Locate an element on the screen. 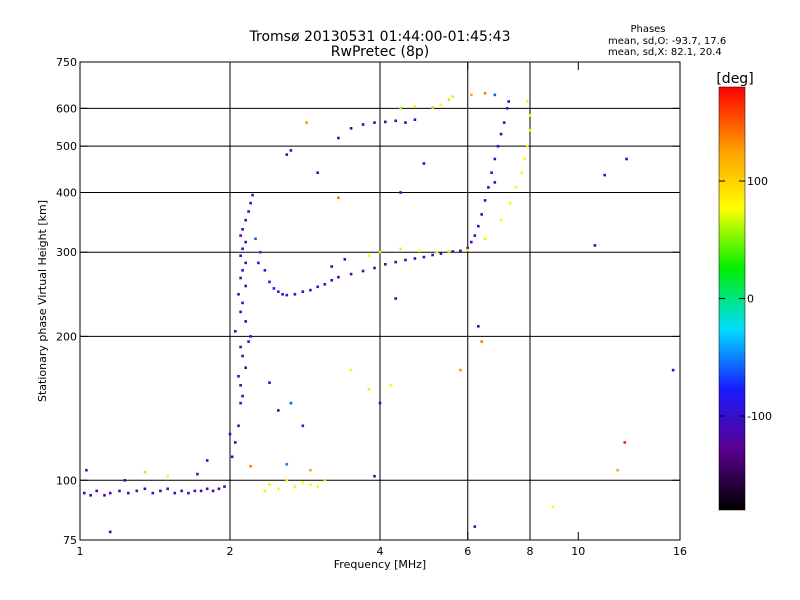 The height and width of the screenshot is (600, 800). y-tick-label: 75 is located at coordinates (70, 540).